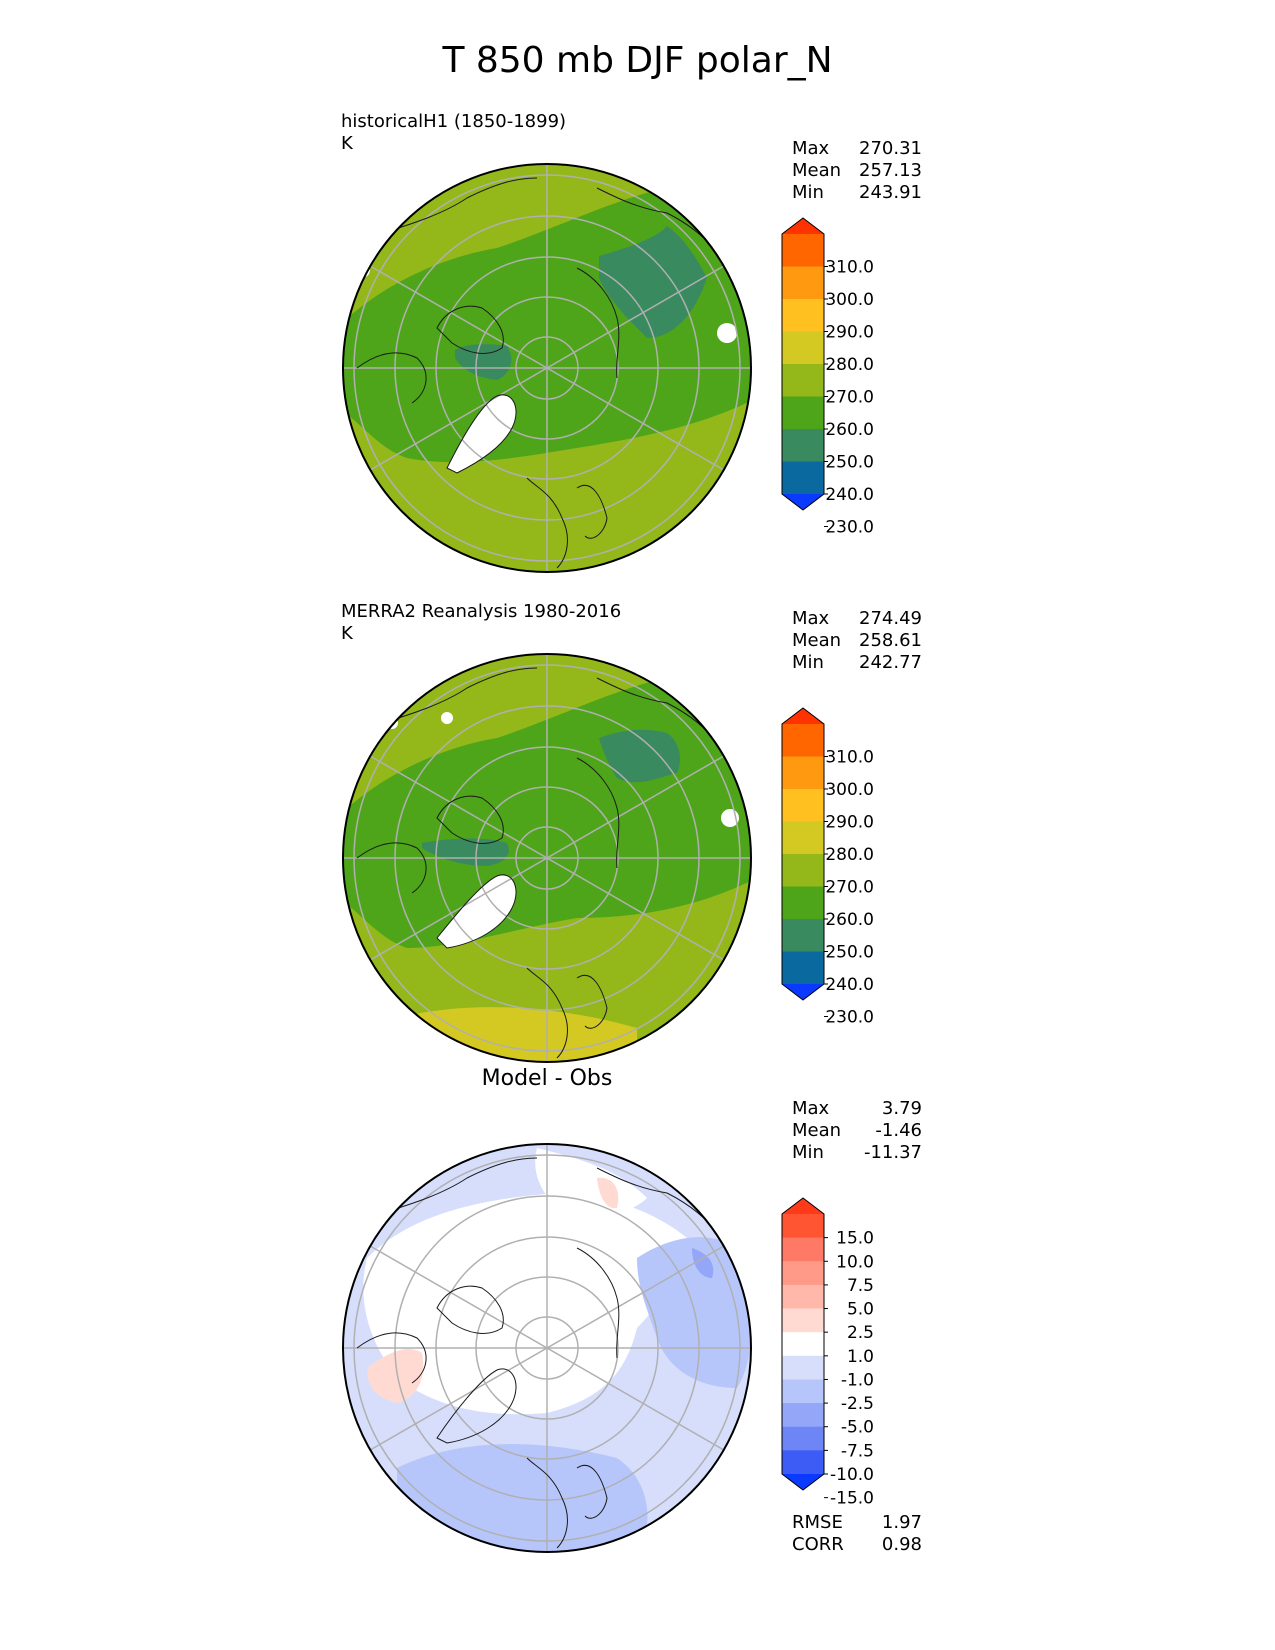 The image size is (1275, 1650). I want to click on colorbar-tick-label: 7.5, so click(860, 1286).